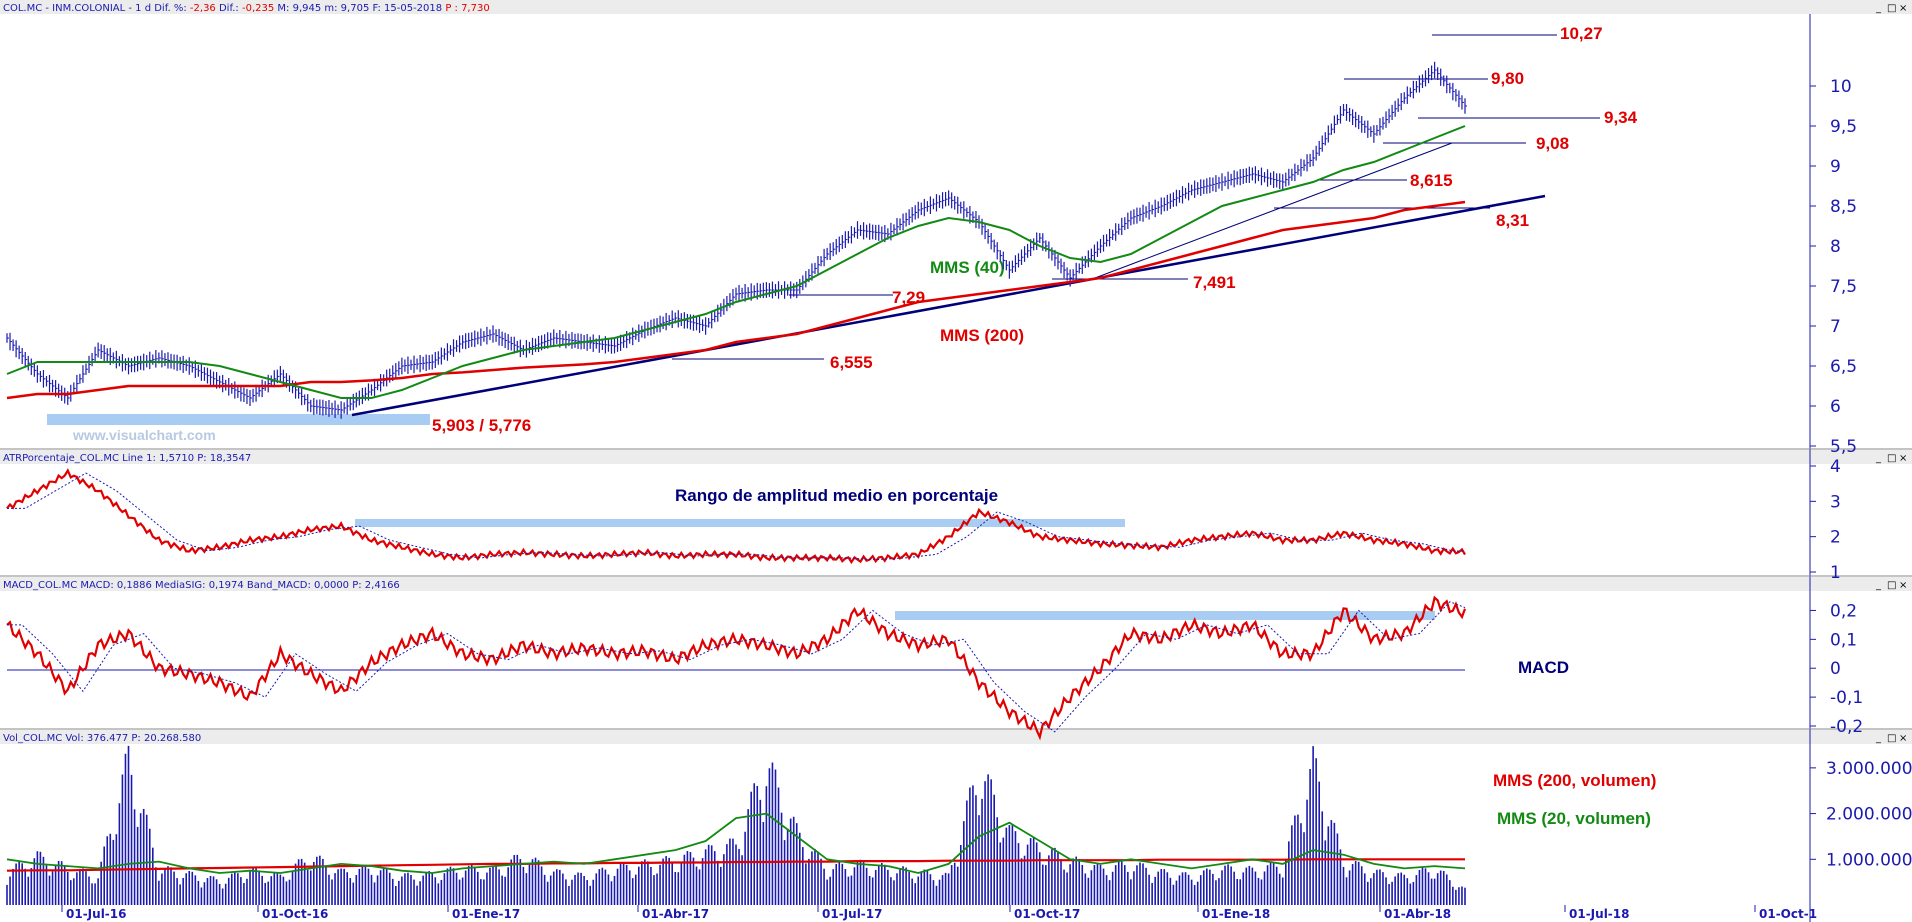 The image size is (1912, 922). I want to click on macd-y-tick-label: 0,1, so click(1843, 640).